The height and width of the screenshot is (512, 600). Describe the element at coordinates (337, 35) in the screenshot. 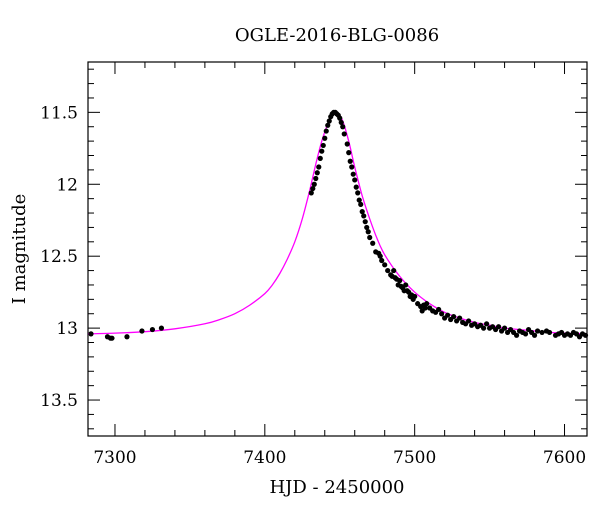

I see `chart-title: OGLE-2016-BLG-0086` at that location.